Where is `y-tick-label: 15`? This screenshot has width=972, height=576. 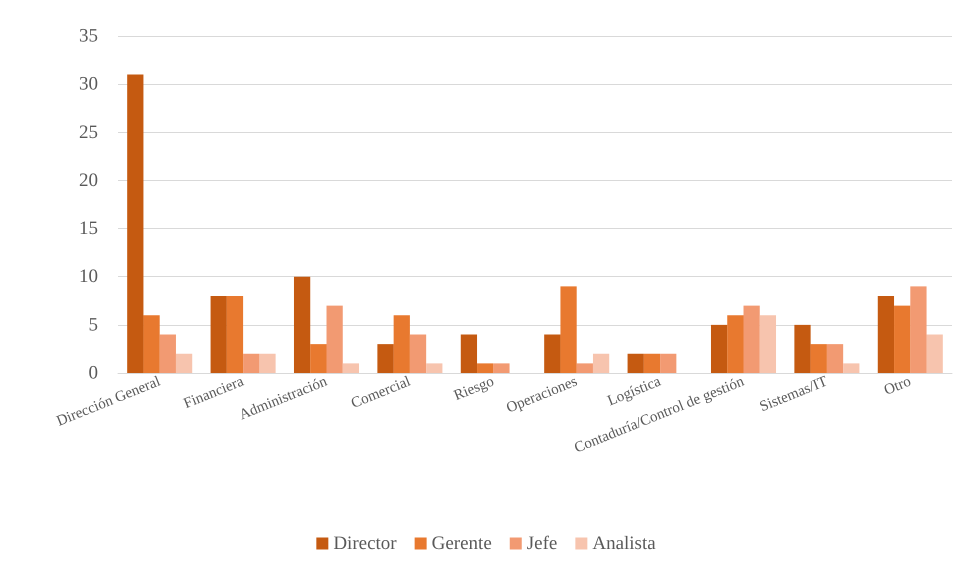 y-tick-label: 15 is located at coordinates (88, 229).